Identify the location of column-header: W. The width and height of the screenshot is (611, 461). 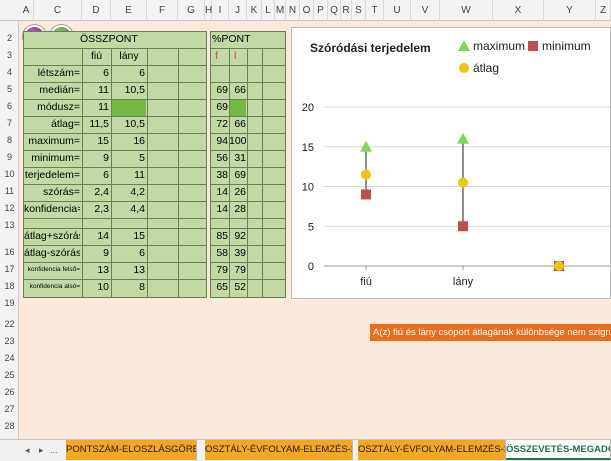
(466, 10).